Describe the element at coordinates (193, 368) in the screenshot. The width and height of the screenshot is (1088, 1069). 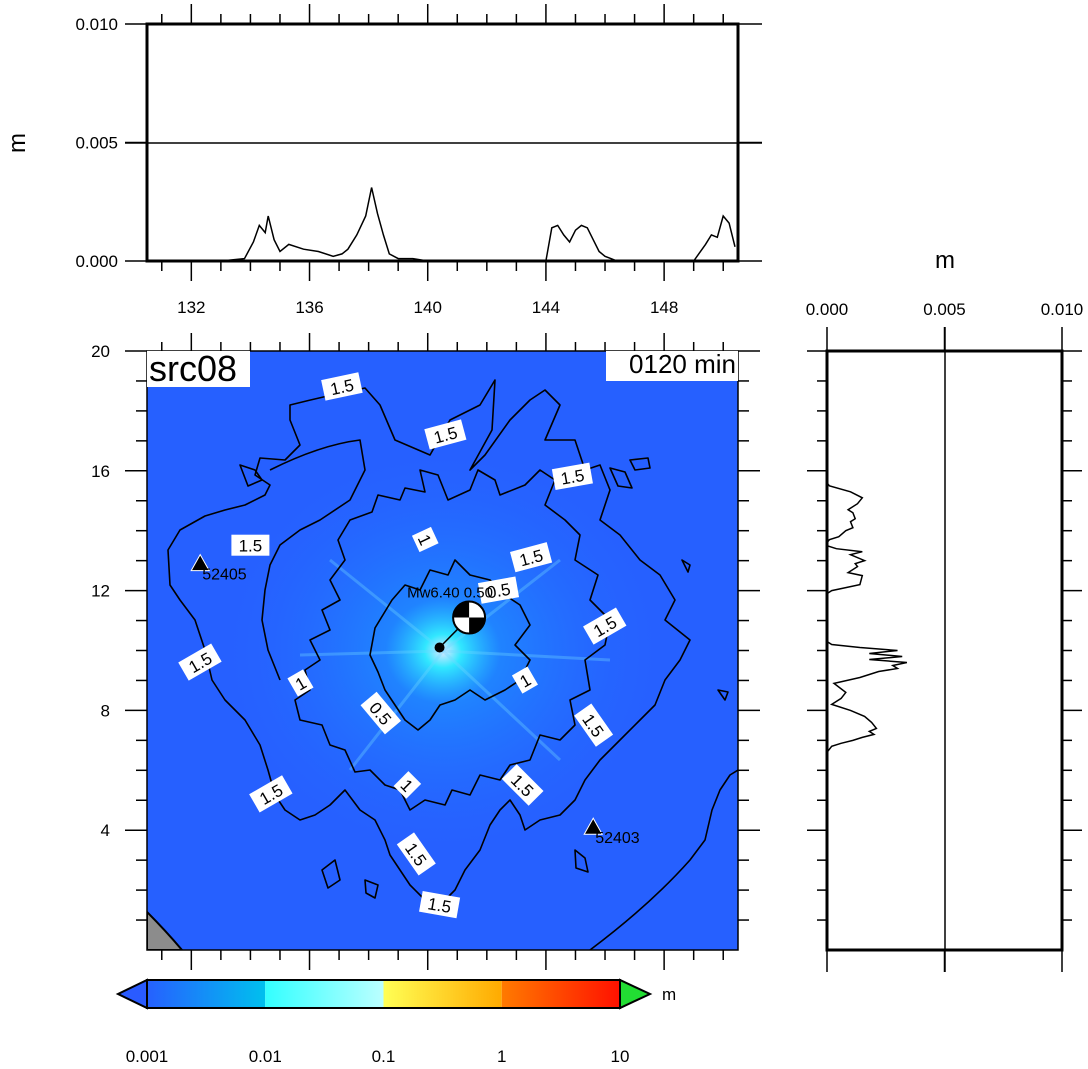
I see `map-title: src08` at that location.